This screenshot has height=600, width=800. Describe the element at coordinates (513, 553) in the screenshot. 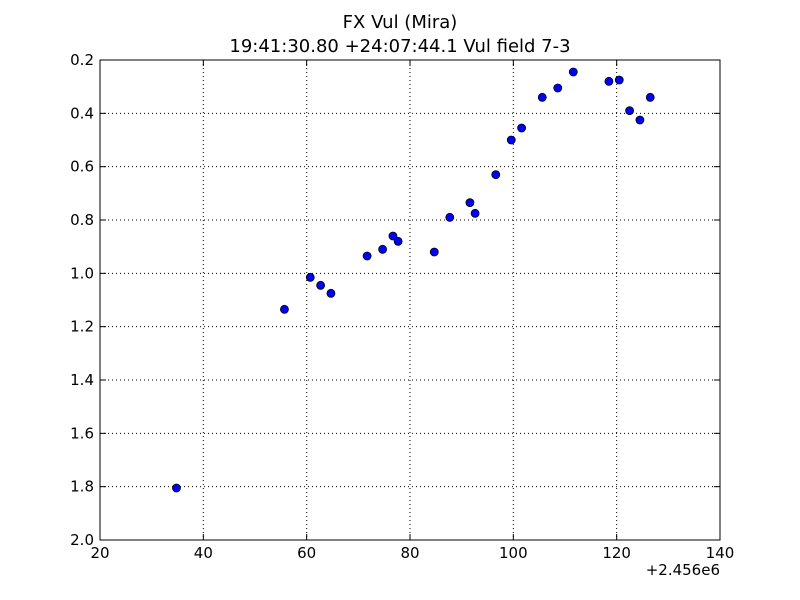

I see `x-tick-label: 100` at that location.